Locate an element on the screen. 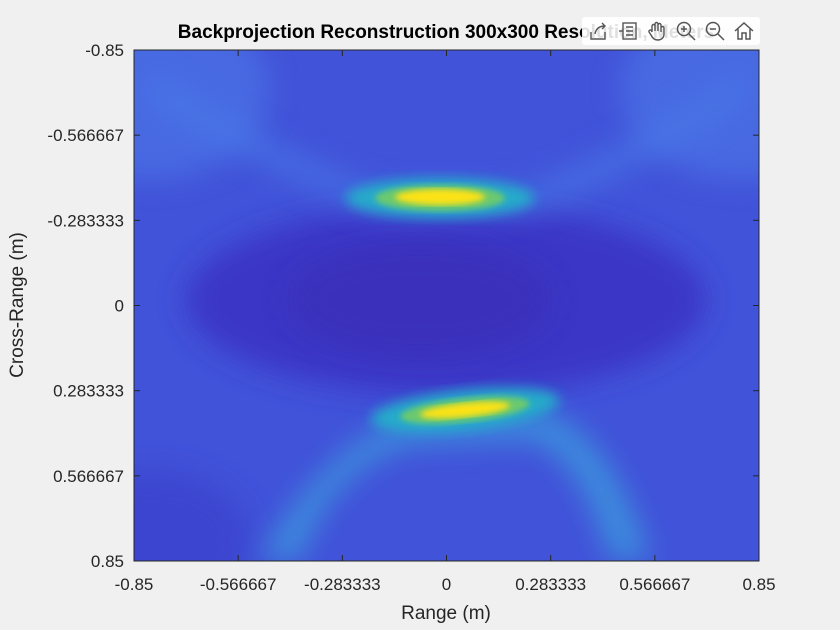  y-tick-label: 0.283333 is located at coordinates (88, 391).